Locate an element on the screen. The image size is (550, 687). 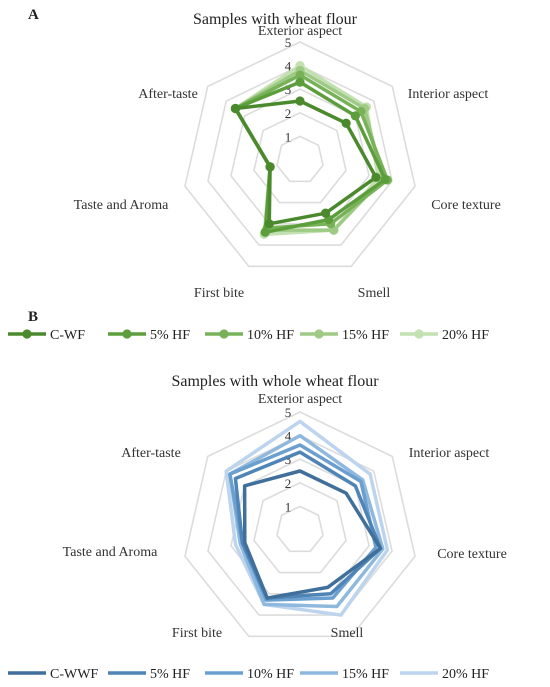
panel-letter-a: A is located at coordinates (33, 15).